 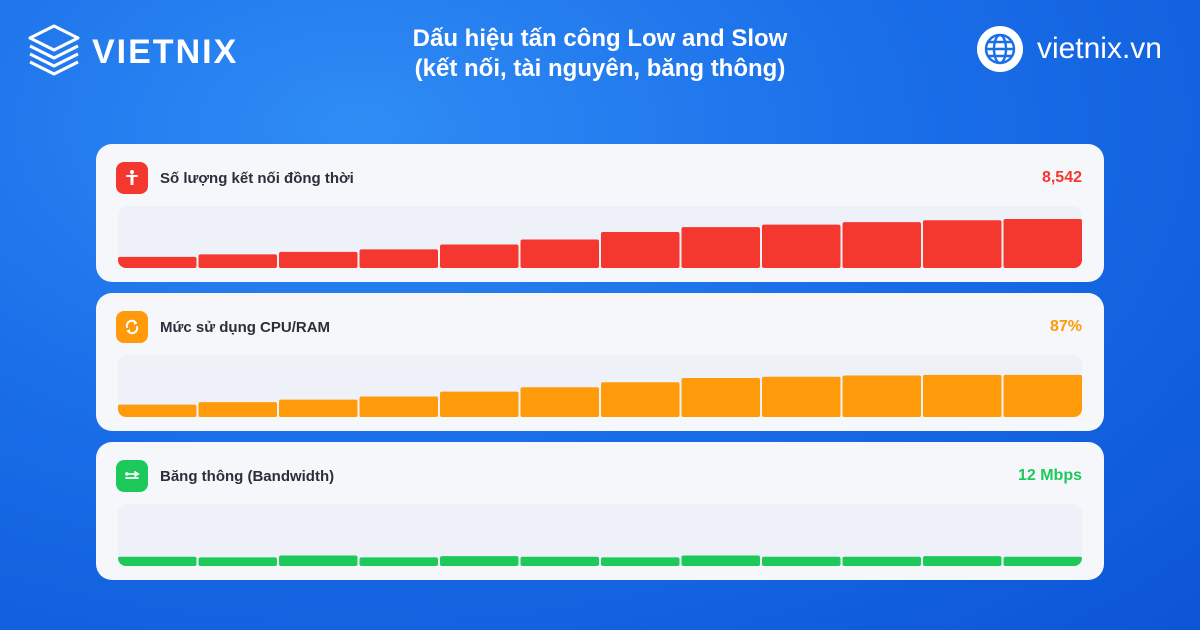 What do you see at coordinates (245, 327) in the screenshot?
I see `cpu-ram-label: Mức sử dụng CPU/RAM` at bounding box center [245, 327].